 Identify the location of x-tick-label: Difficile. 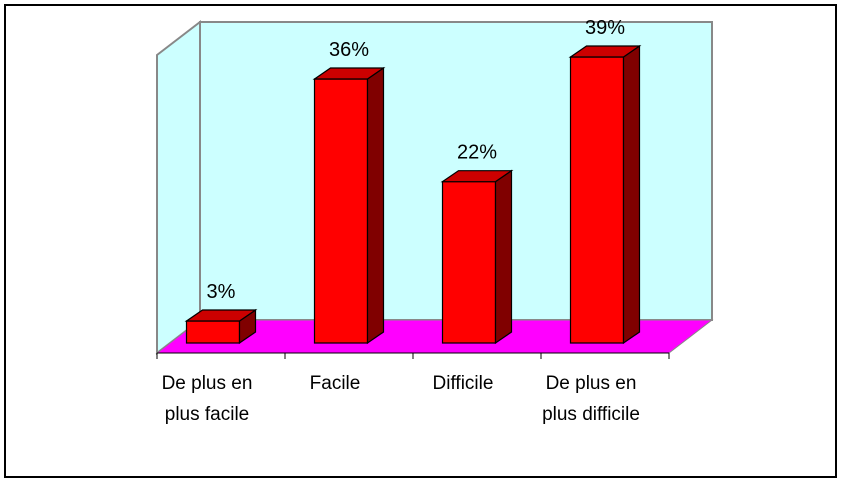
(463, 383).